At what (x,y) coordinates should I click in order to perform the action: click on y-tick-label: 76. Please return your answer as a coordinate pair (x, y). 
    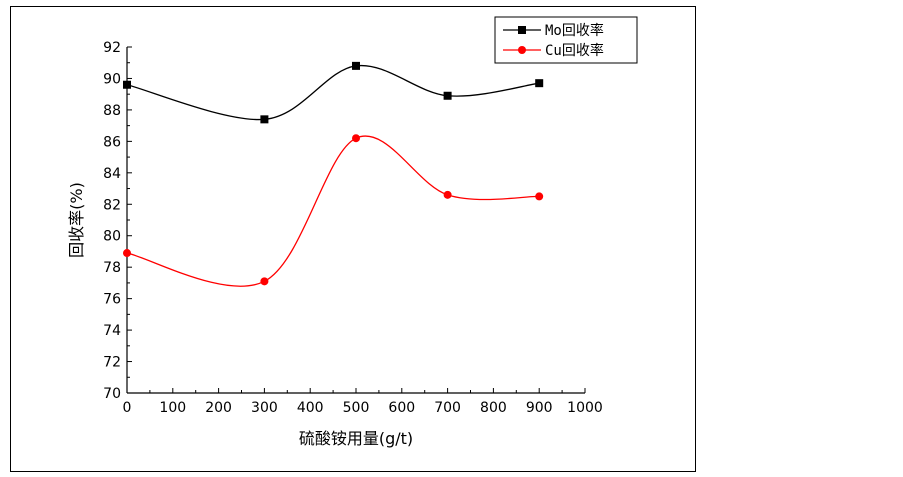
    Looking at the image, I should click on (112, 300).